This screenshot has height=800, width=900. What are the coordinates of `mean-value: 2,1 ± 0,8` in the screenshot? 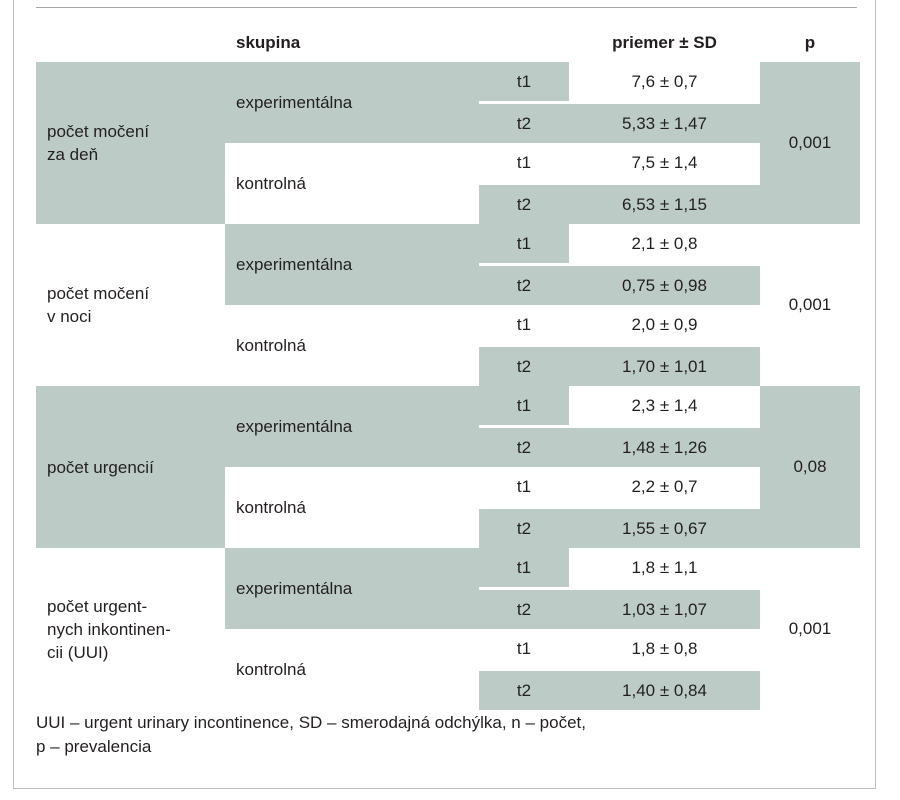 It's located at (664, 243).